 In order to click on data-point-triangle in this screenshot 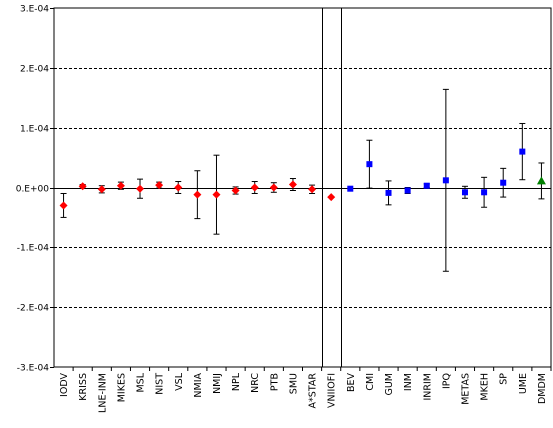, I will do `click(541, 180)`.